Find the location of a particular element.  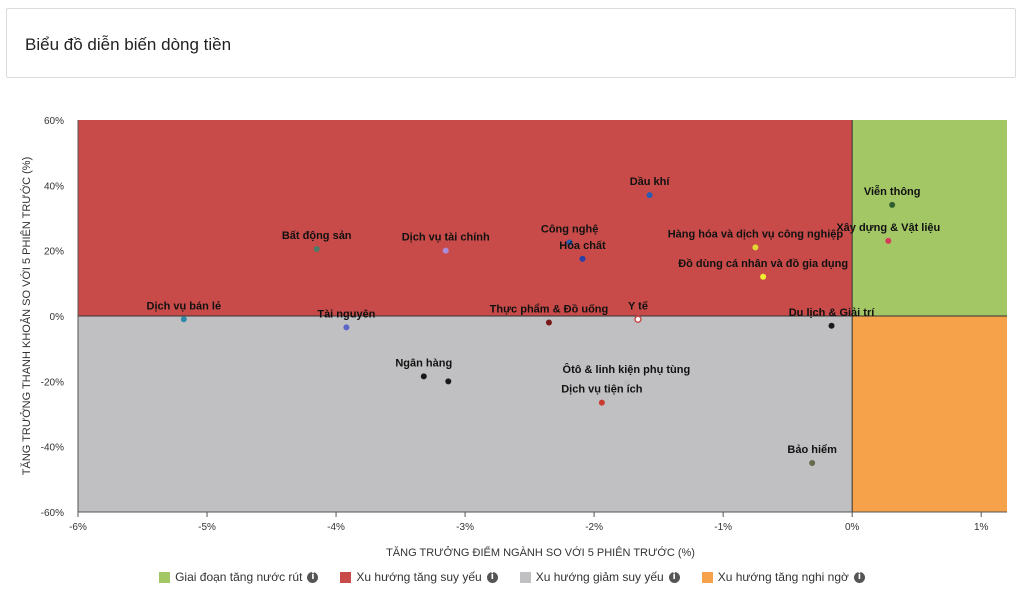

x-tick-label: -6% is located at coordinates (78, 527).